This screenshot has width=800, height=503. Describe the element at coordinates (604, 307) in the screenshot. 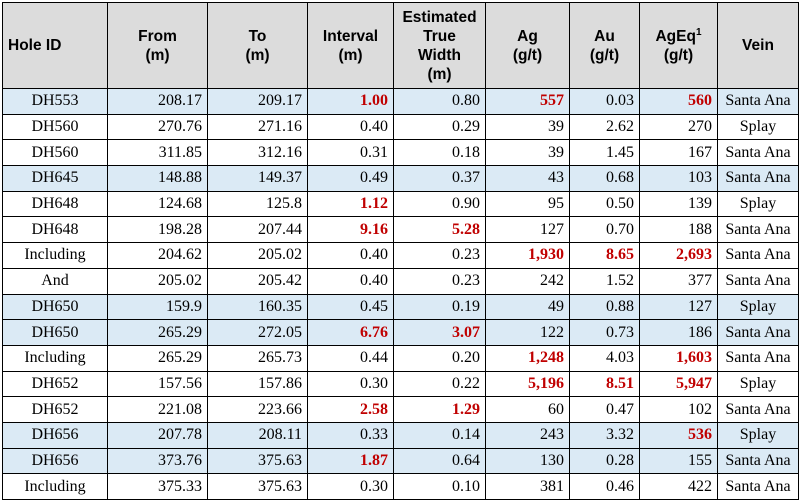

I see `au-cell: 0.88` at that location.